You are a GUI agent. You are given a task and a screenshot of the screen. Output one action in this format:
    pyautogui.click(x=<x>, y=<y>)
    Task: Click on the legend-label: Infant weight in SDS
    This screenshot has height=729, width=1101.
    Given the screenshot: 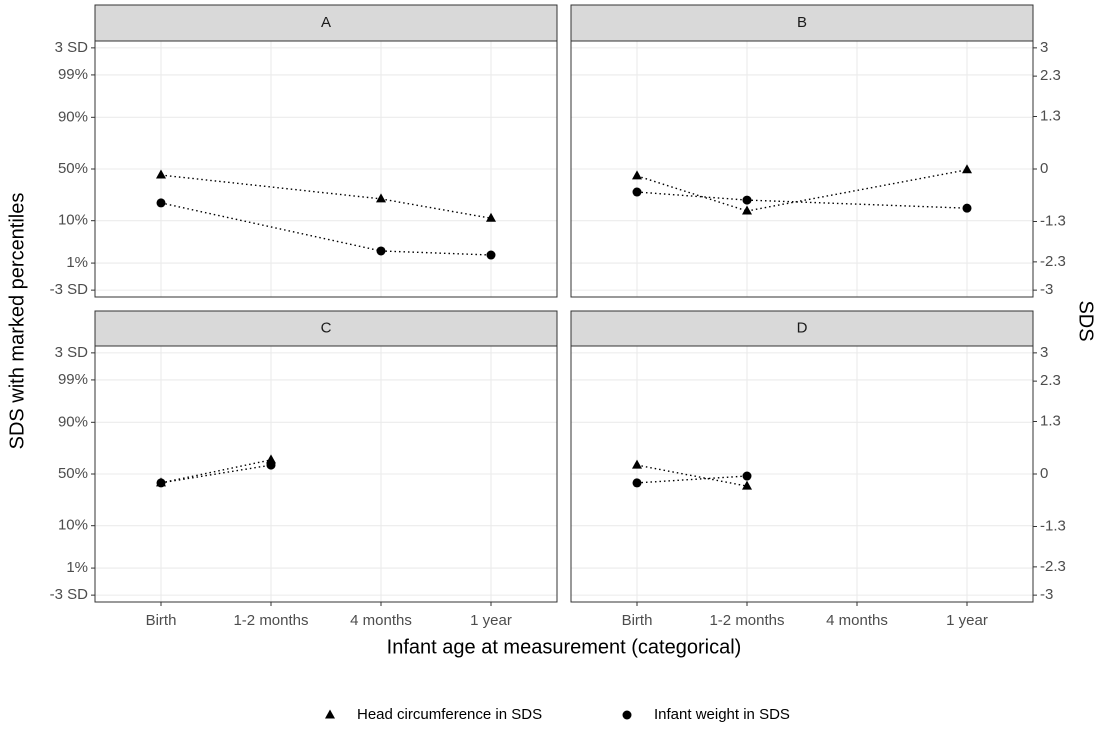 What is the action you would take?
    pyautogui.click(x=722, y=714)
    